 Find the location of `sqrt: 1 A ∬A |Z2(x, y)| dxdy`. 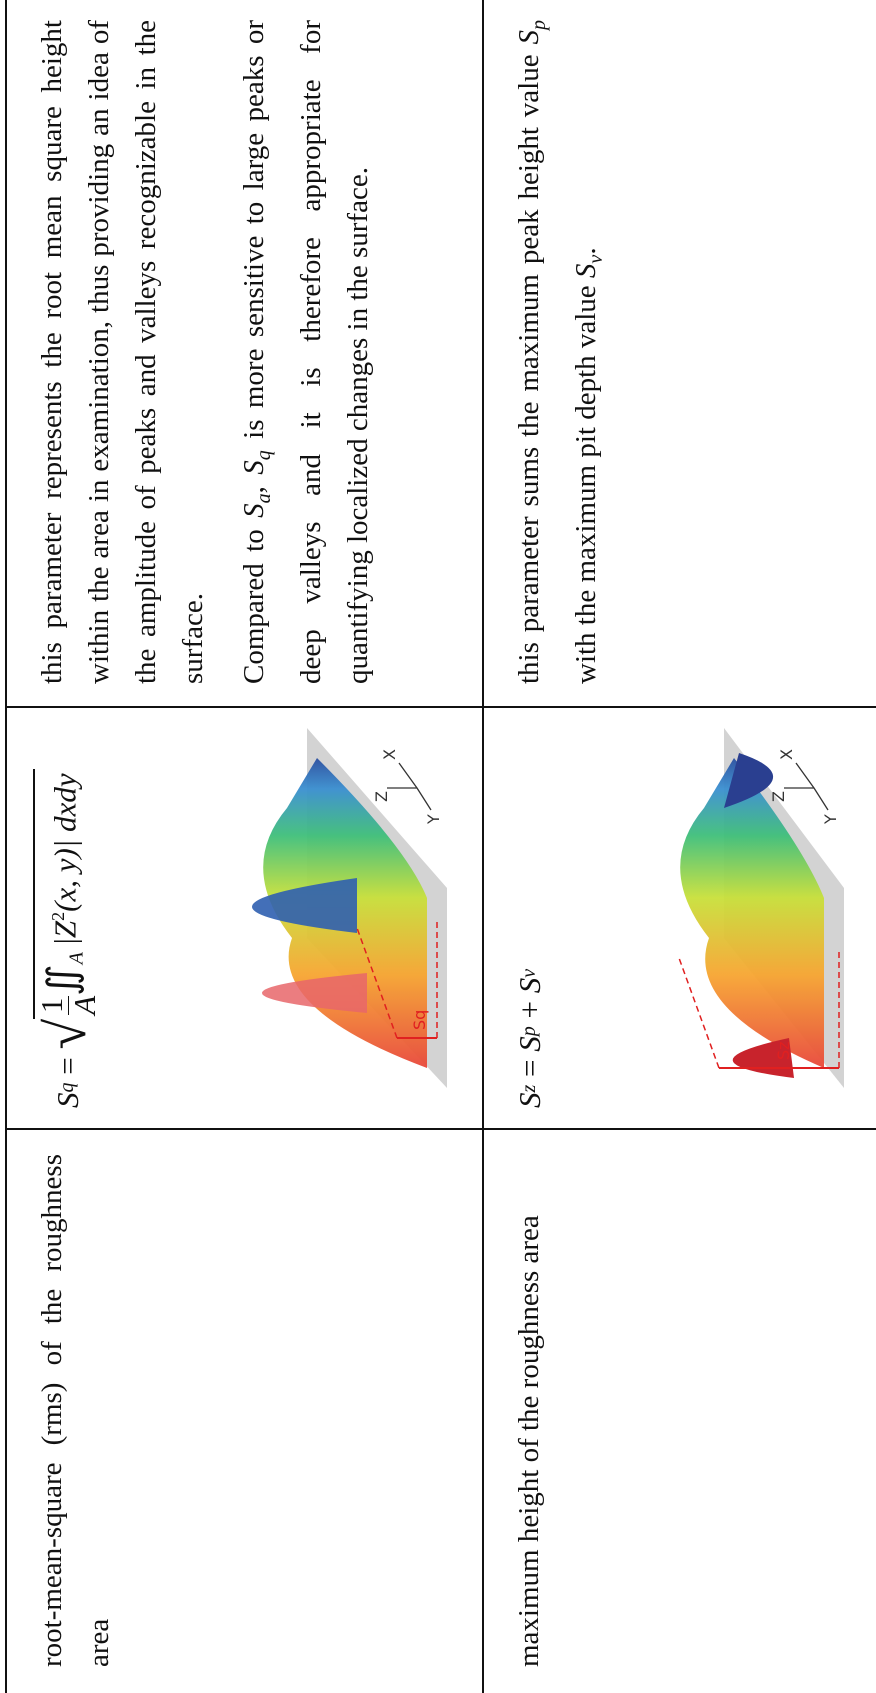

sqrt: 1 A ∬A |Z2(x, y)| dxdy is located at coordinates (67, 894).